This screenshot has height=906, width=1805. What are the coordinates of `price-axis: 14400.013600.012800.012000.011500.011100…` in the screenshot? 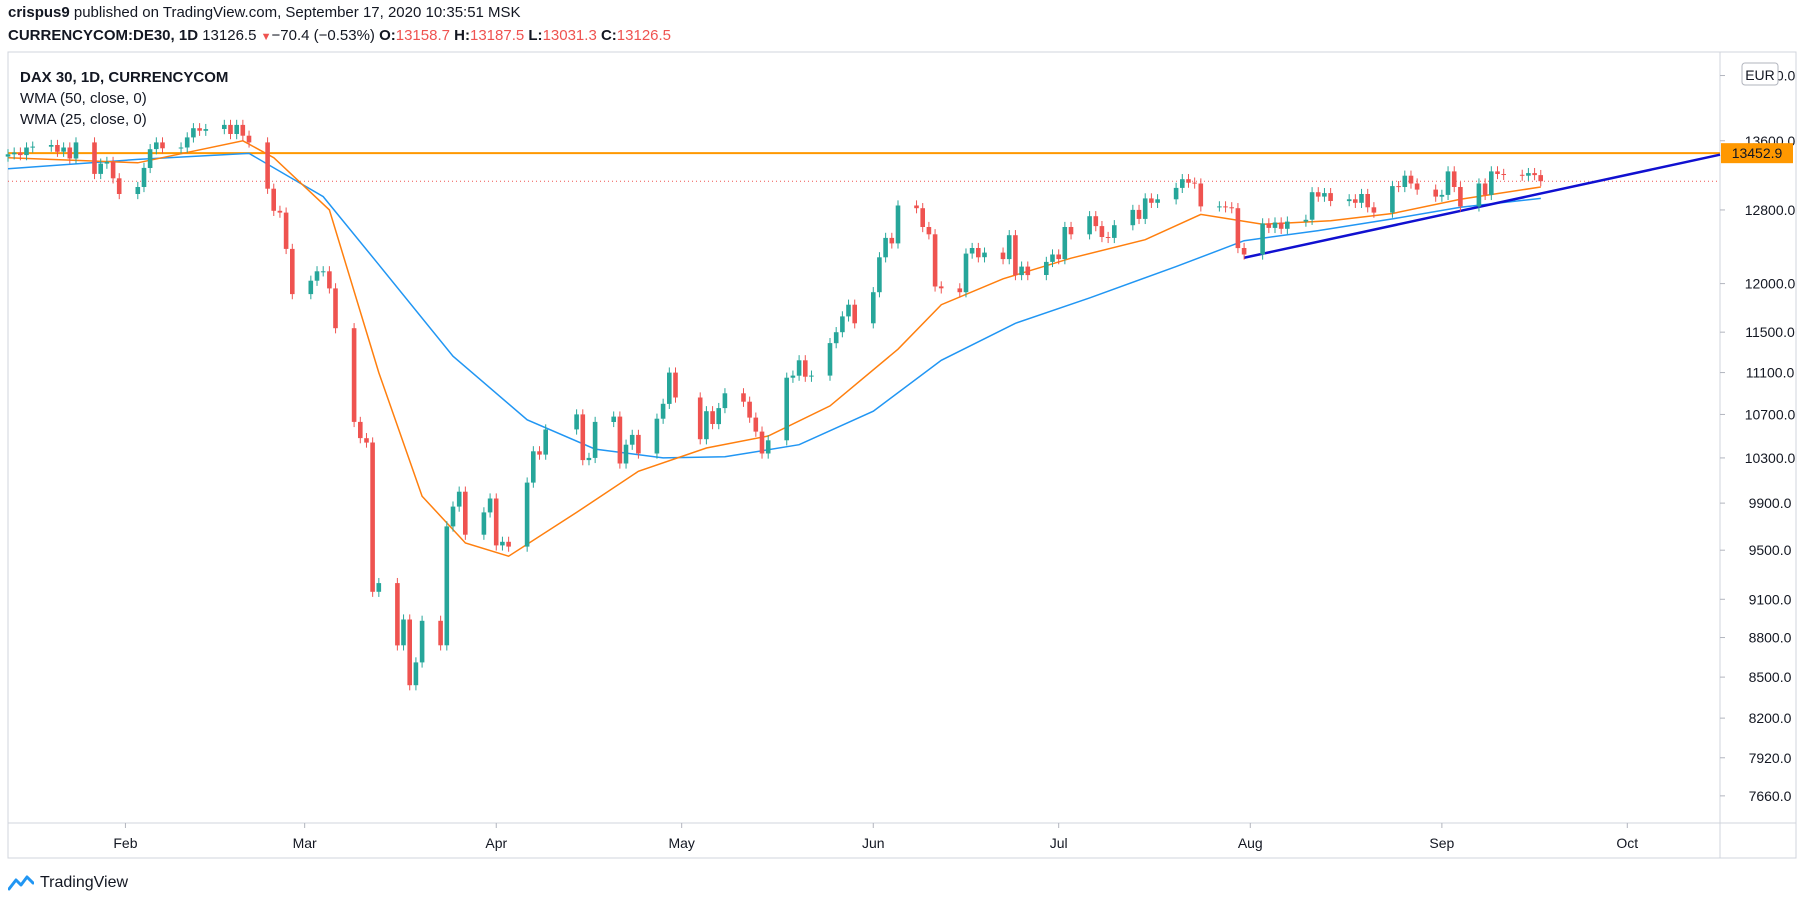 It's located at (1758, 436).